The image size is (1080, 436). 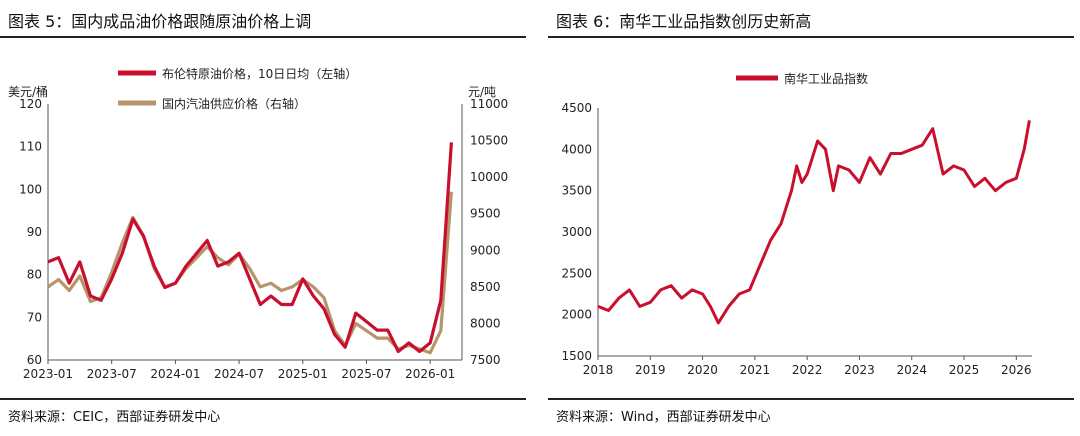 I want to click on y-tick-label: 4000, so click(x=576, y=149).